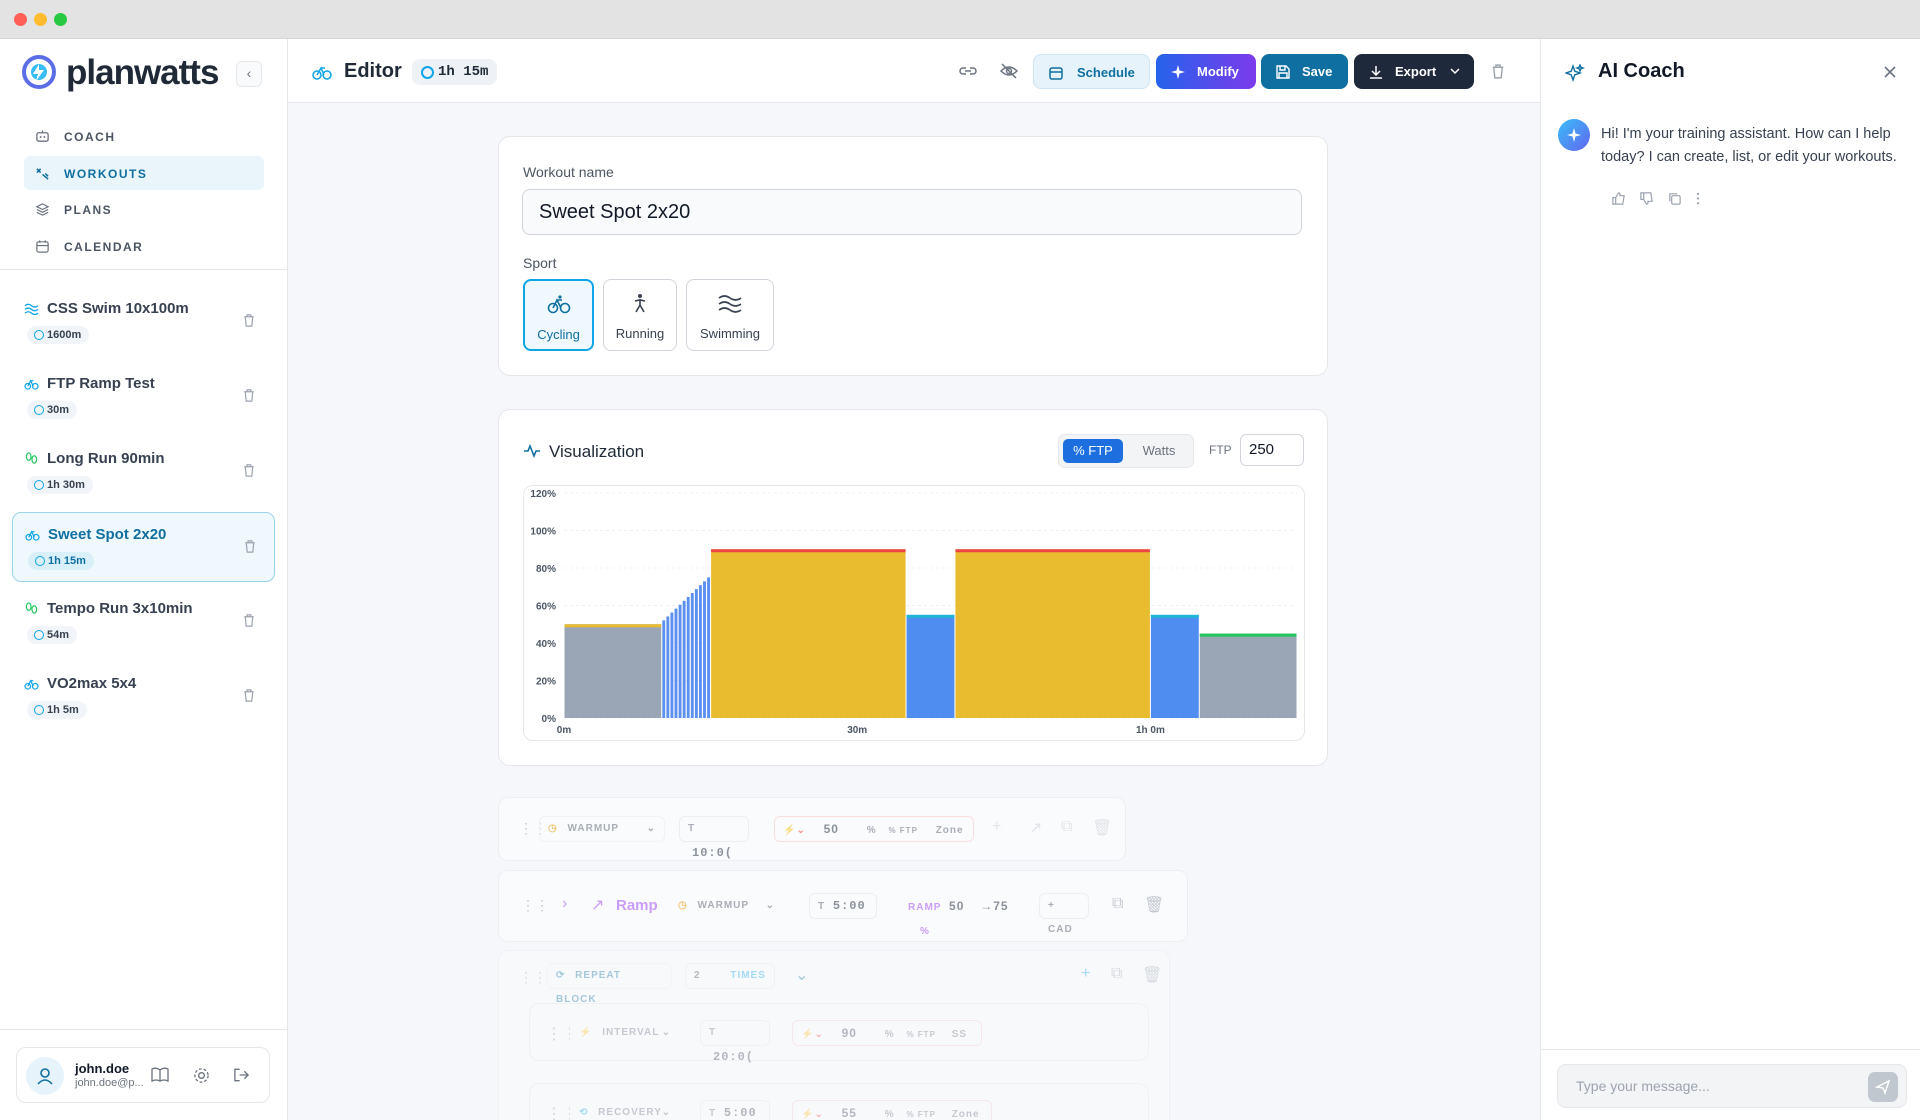 This screenshot has height=1120, width=1920. I want to click on avatar, so click(45, 1076).